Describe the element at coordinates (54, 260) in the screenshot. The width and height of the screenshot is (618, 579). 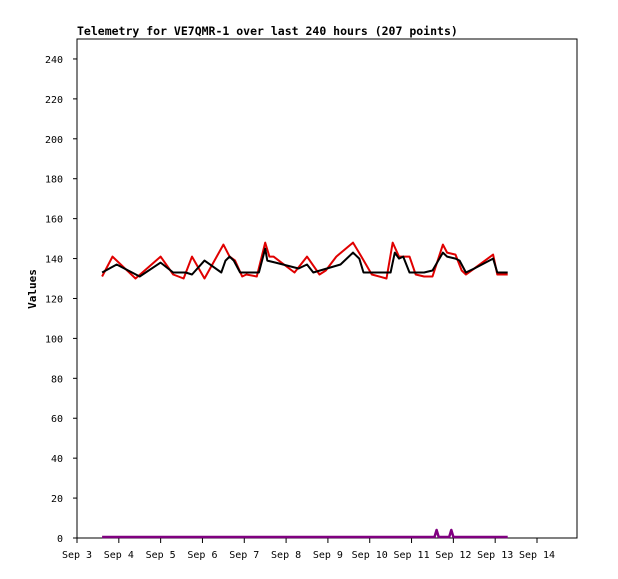
I see `y-tick-label: 140` at that location.